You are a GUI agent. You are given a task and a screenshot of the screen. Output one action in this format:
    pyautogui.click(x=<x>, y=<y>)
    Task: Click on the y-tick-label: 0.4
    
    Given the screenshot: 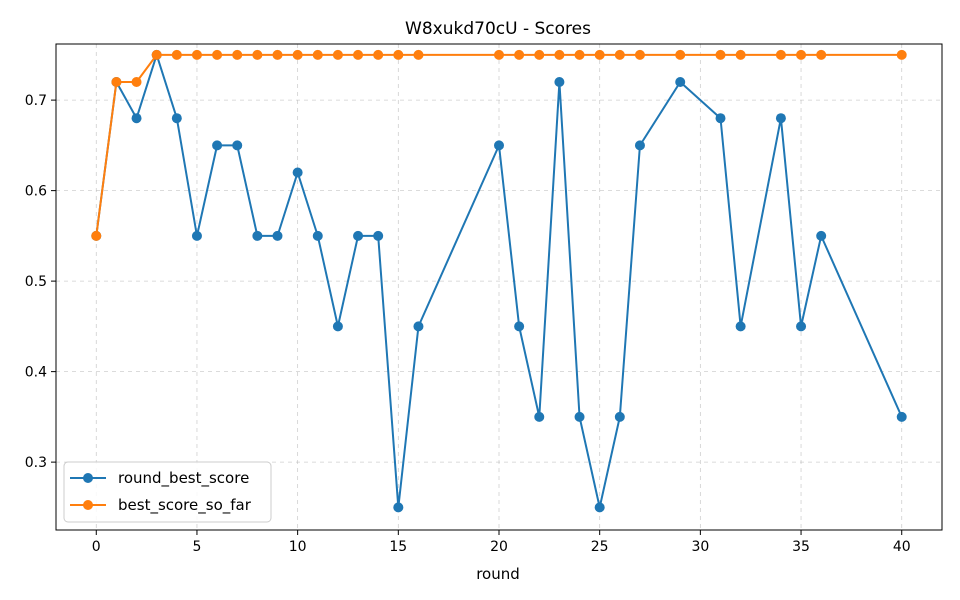 What is the action you would take?
    pyautogui.click(x=36, y=373)
    